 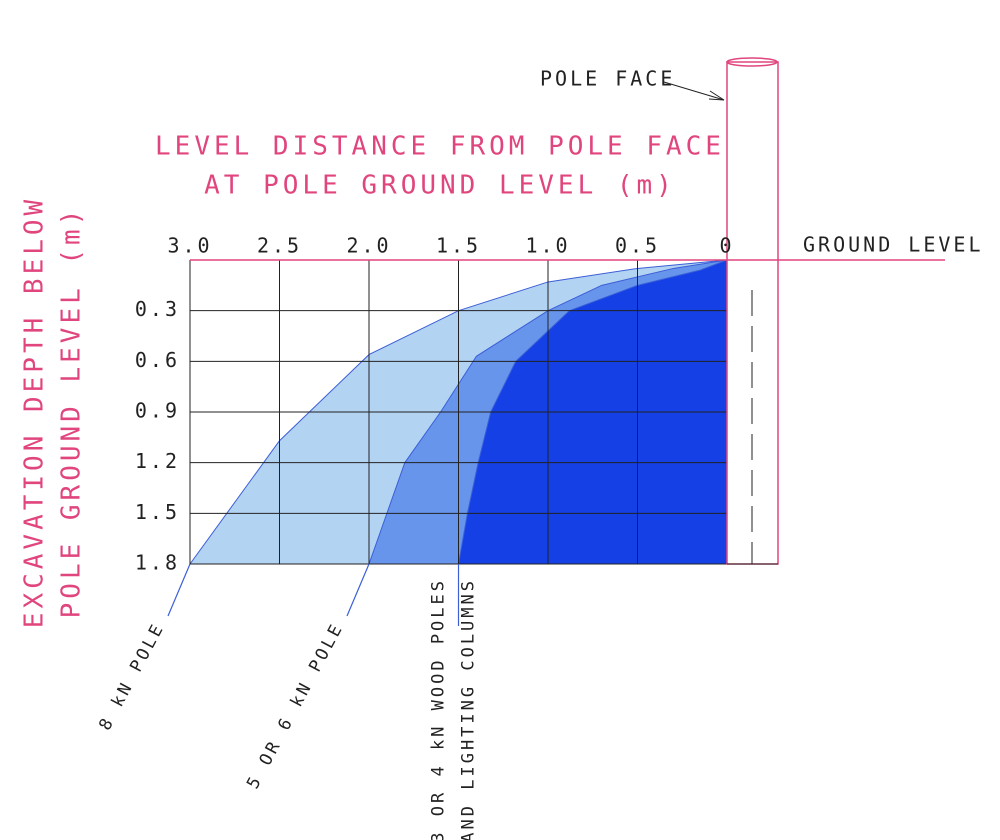 What do you see at coordinates (469, 709) in the screenshot?
I see `series-label: AND LIGHTING COLUMNS` at bounding box center [469, 709].